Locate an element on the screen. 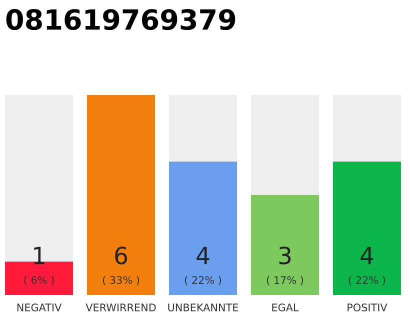 This screenshot has width=410, height=320. x-tick-label: EGAL is located at coordinates (285, 308).